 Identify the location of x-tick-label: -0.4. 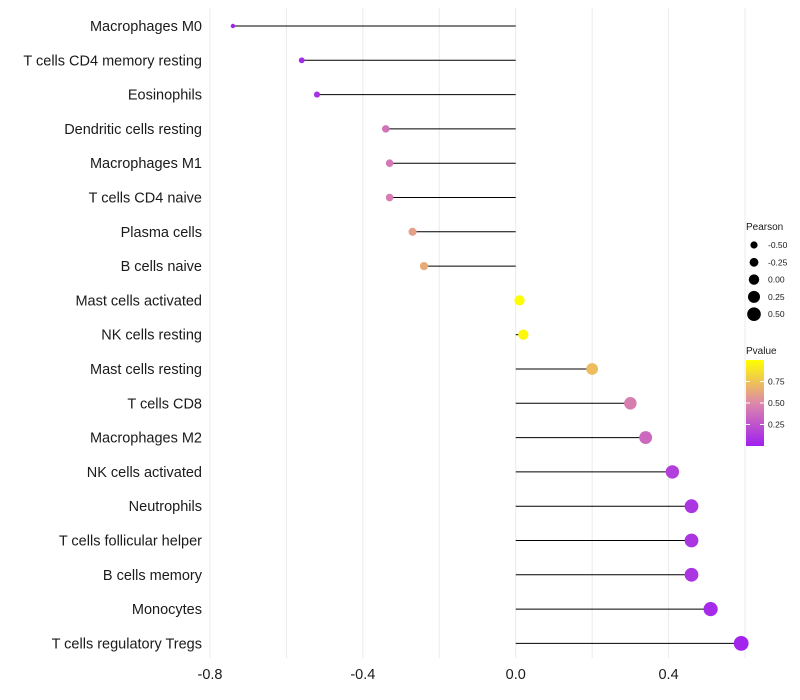
(362, 675).